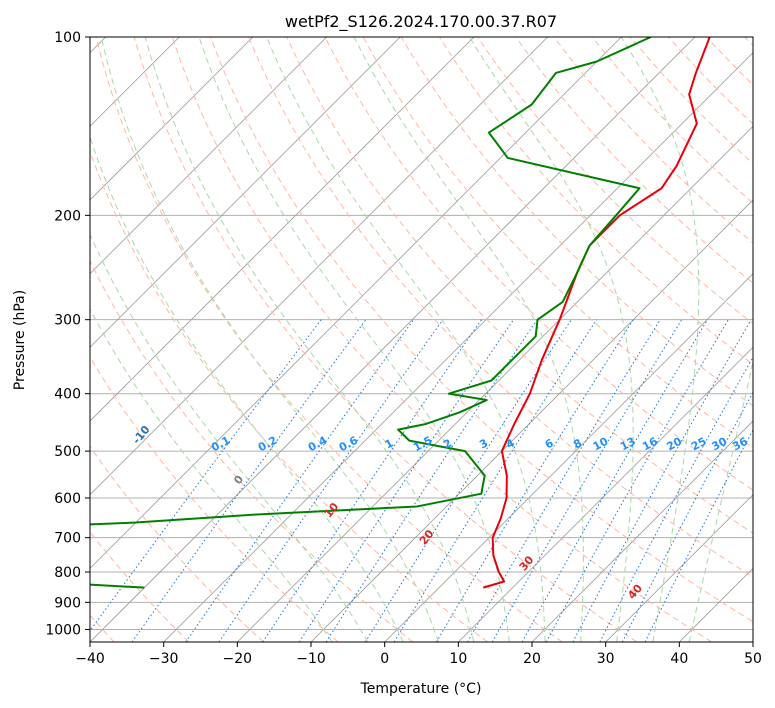 The width and height of the screenshot is (775, 708). I want to click on x-tick-label: −40, so click(90, 659).